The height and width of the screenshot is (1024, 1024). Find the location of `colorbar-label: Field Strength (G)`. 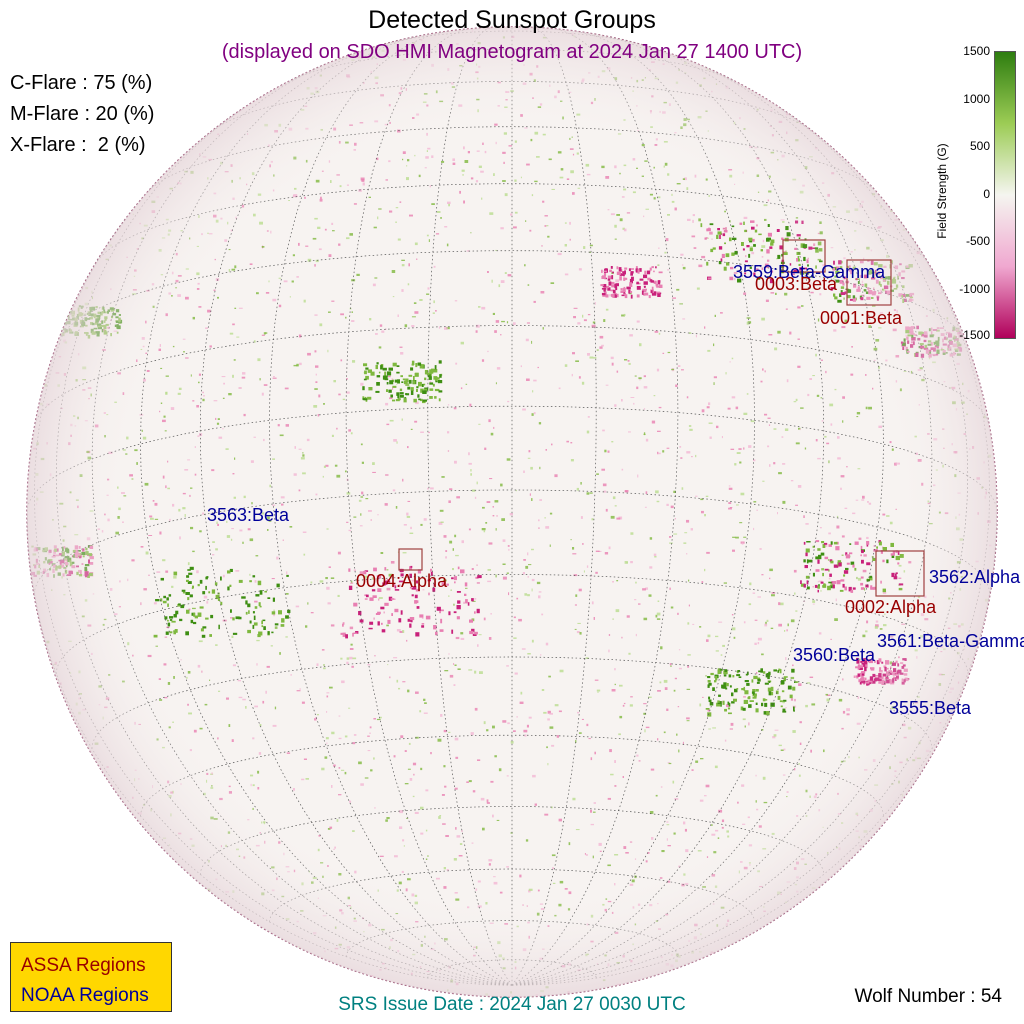

colorbar-label: Field Strength (G) is located at coordinates (942, 191).